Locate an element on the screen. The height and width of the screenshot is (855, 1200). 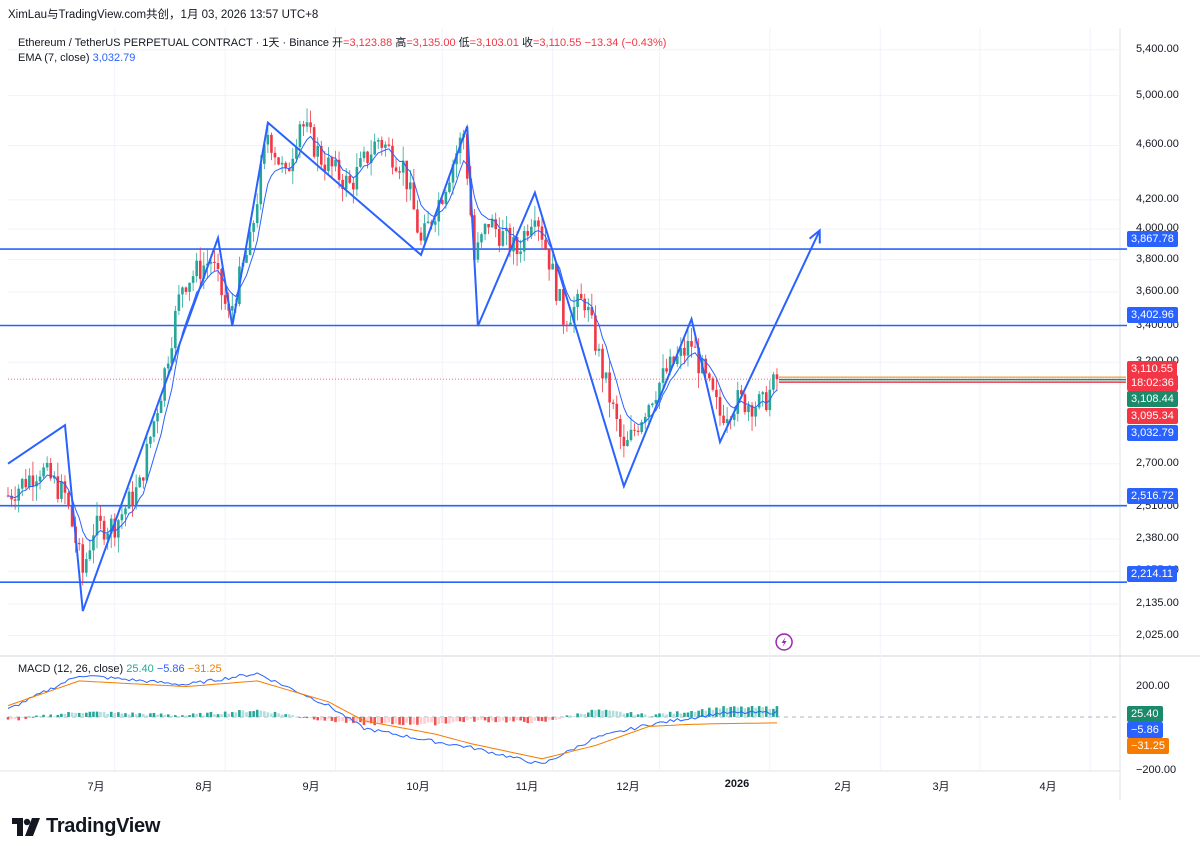
macd-line-value: −5.86 is located at coordinates (170, 669).